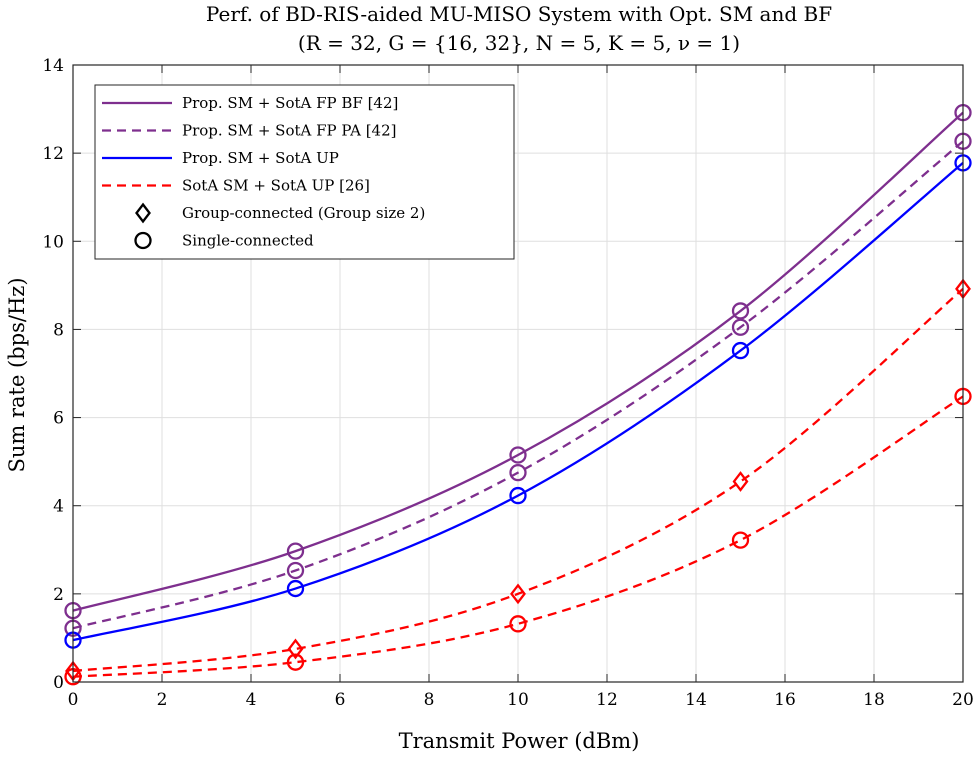 This screenshot has width=977, height=758. What do you see at coordinates (519, 741) in the screenshot?
I see `x-axis-label: Transmit Power (dBm)` at bounding box center [519, 741].